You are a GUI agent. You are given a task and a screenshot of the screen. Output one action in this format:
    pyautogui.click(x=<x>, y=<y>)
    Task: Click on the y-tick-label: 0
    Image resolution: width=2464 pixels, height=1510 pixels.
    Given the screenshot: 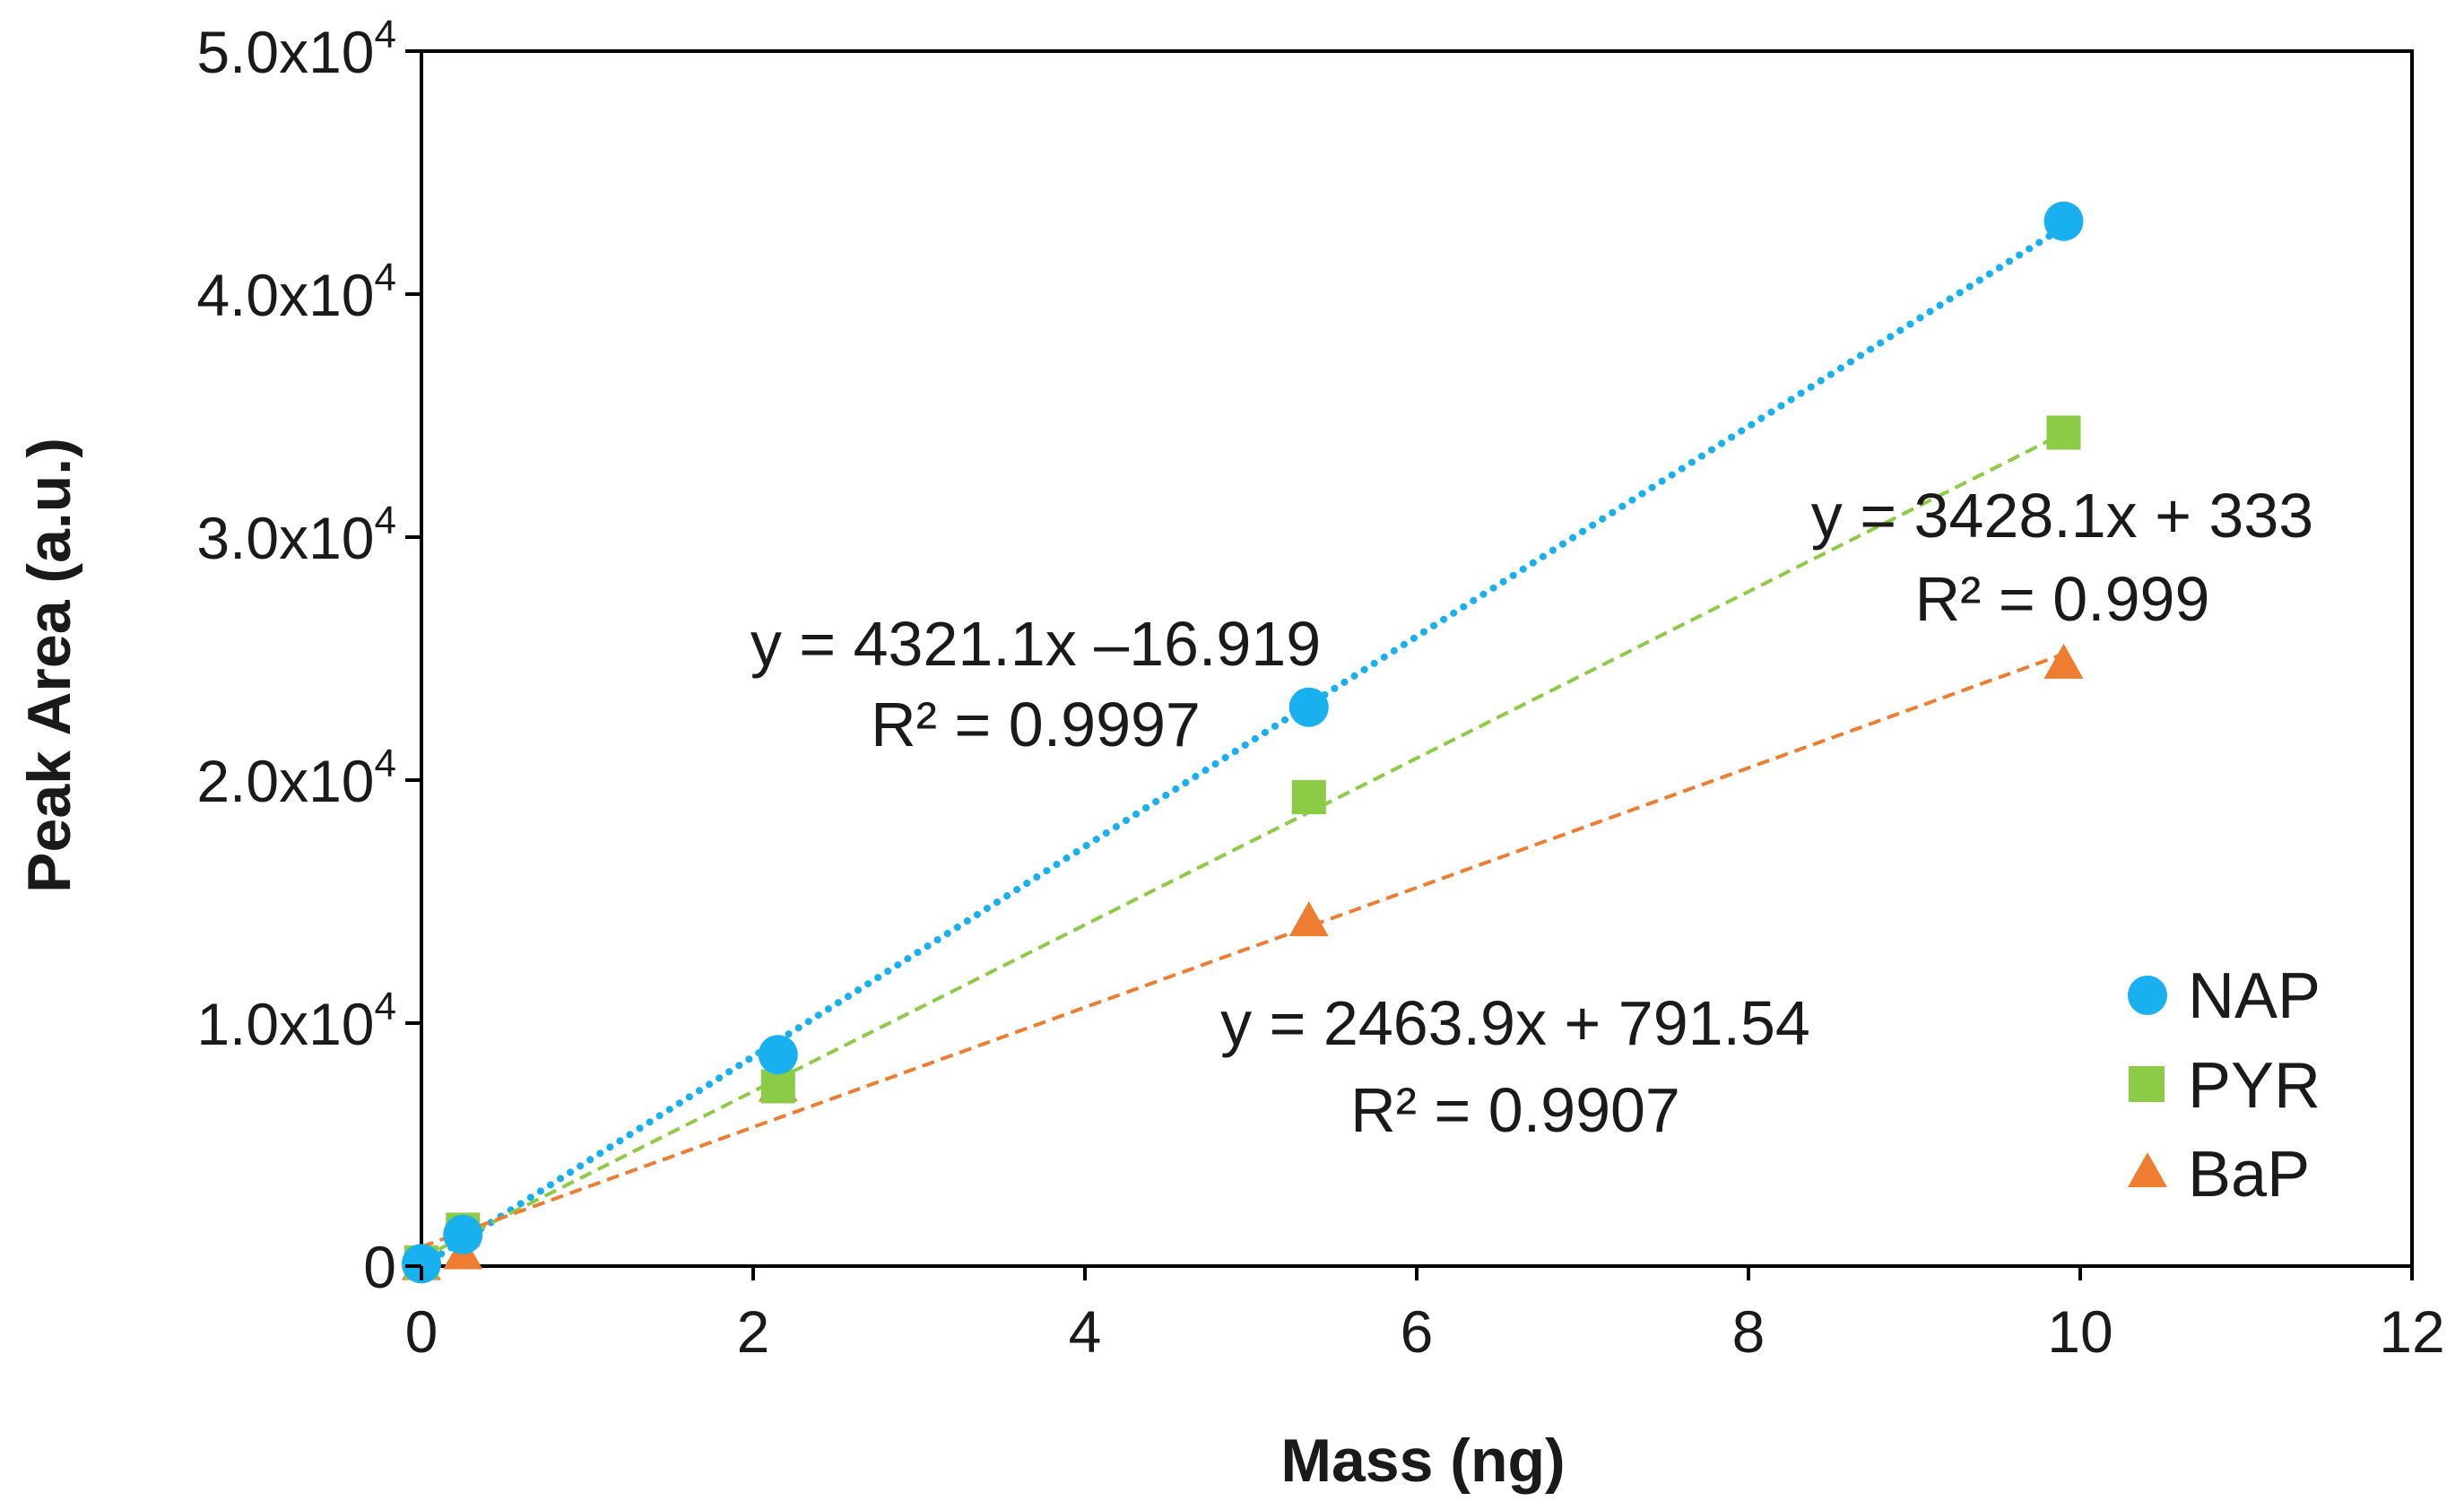 What is the action you would take?
    pyautogui.click(x=379, y=1267)
    